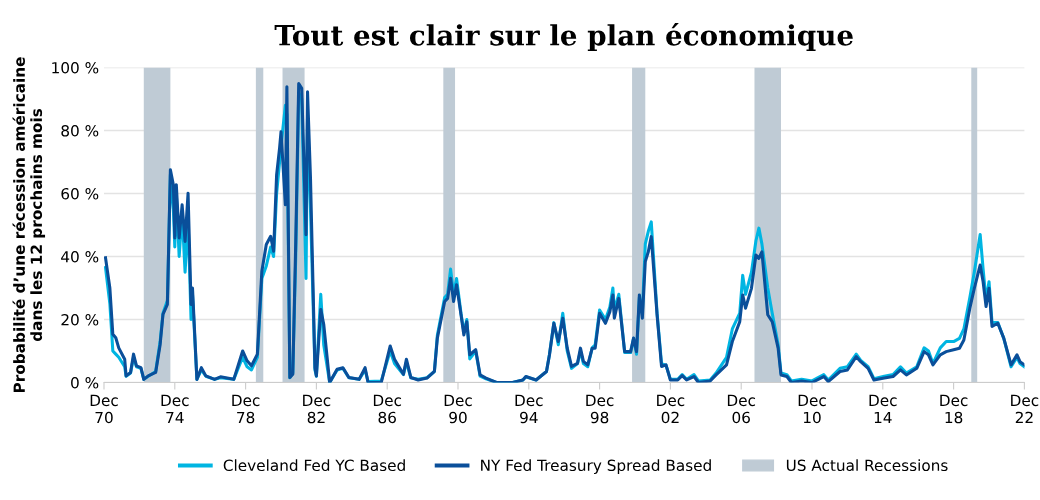 Image resolution: width=1040 pixels, height=500 pixels. What do you see at coordinates (104, 409) in the screenshot?
I see `x-tick-label: Dec 70` at bounding box center [104, 409].